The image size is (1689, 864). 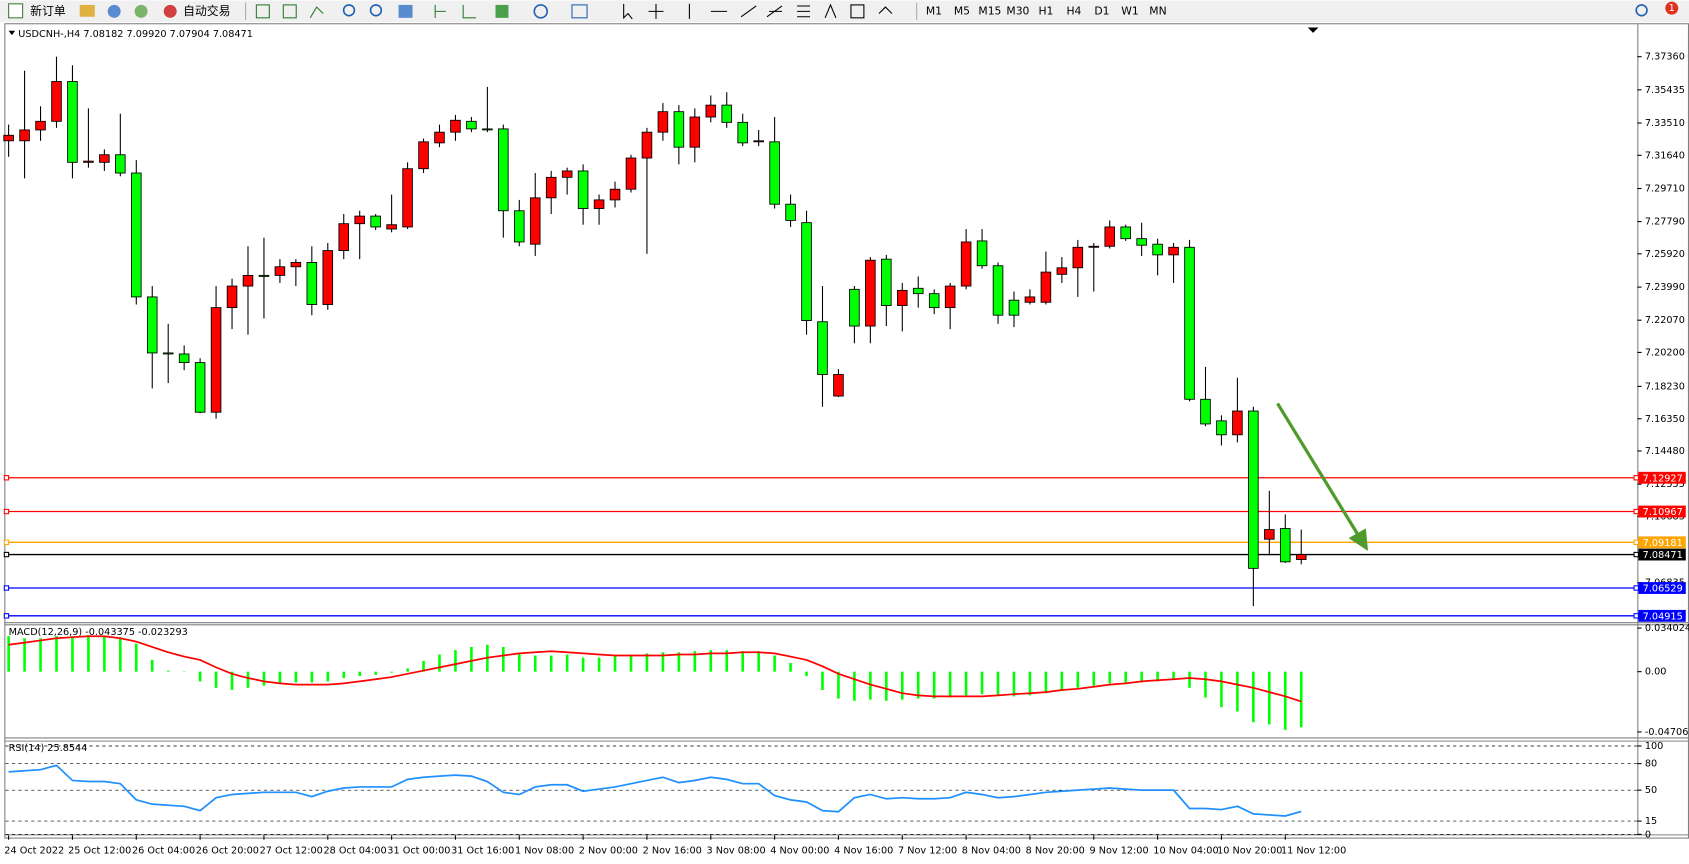 What do you see at coordinates (1665, 484) in the screenshot?
I see `price-label: 7.12555` at bounding box center [1665, 484].